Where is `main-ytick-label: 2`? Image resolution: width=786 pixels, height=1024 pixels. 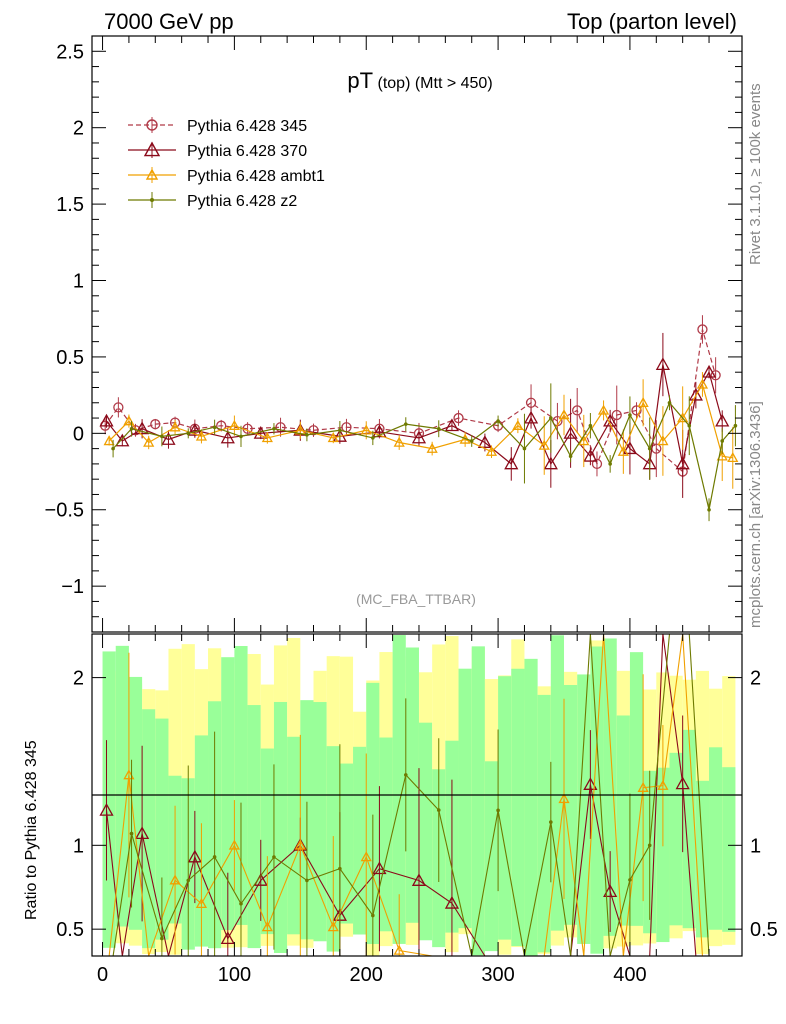 main-ytick-label: 2 is located at coordinates (78, 129).